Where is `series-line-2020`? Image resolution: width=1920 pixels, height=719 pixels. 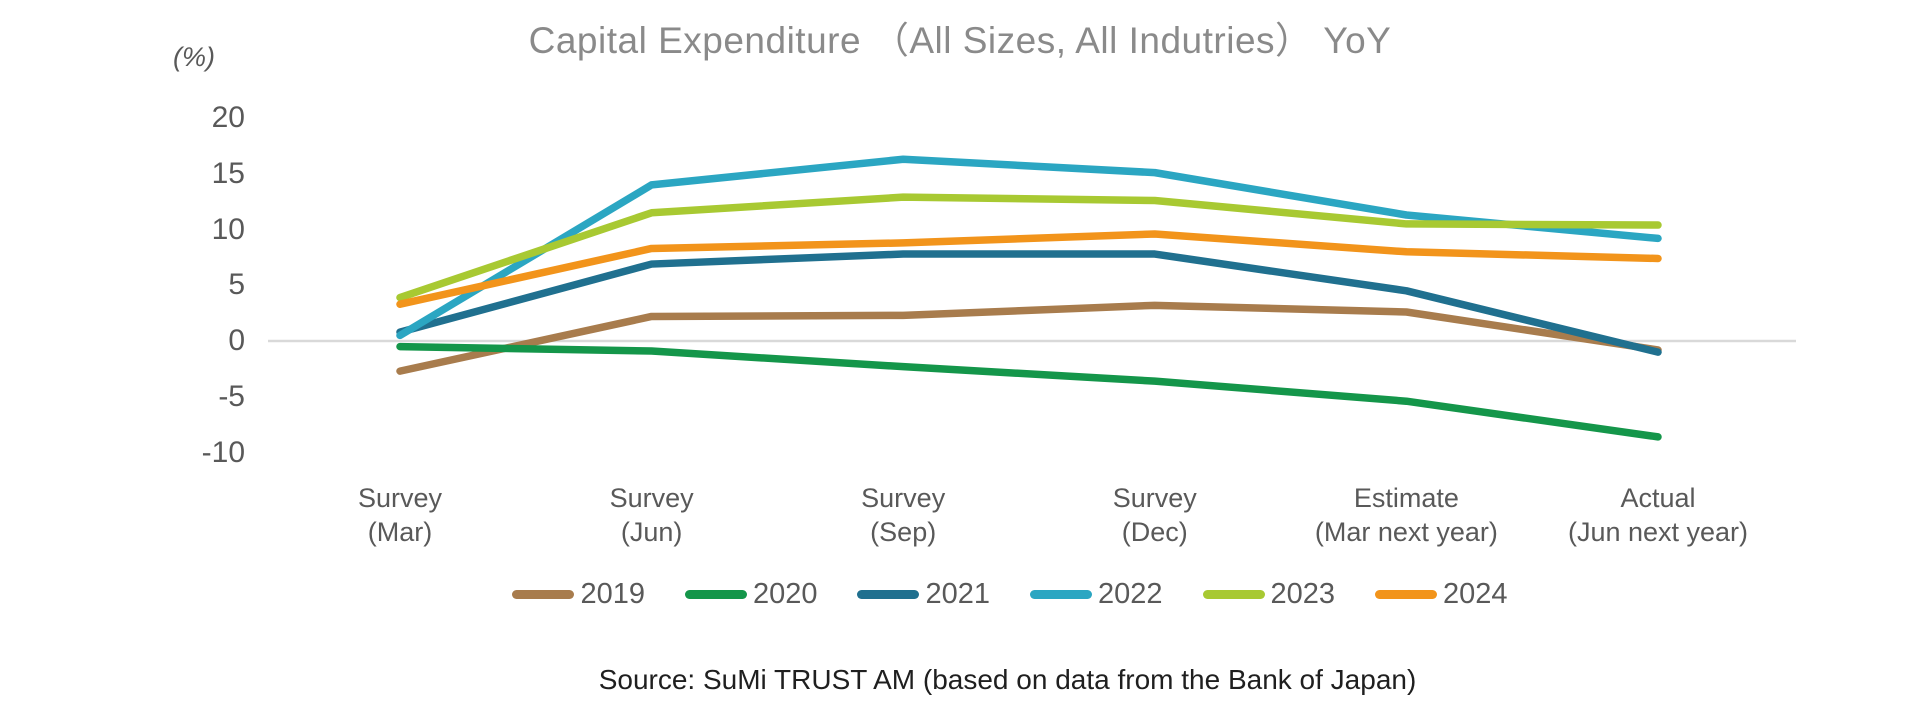 series-line-2020 is located at coordinates (1029, 391).